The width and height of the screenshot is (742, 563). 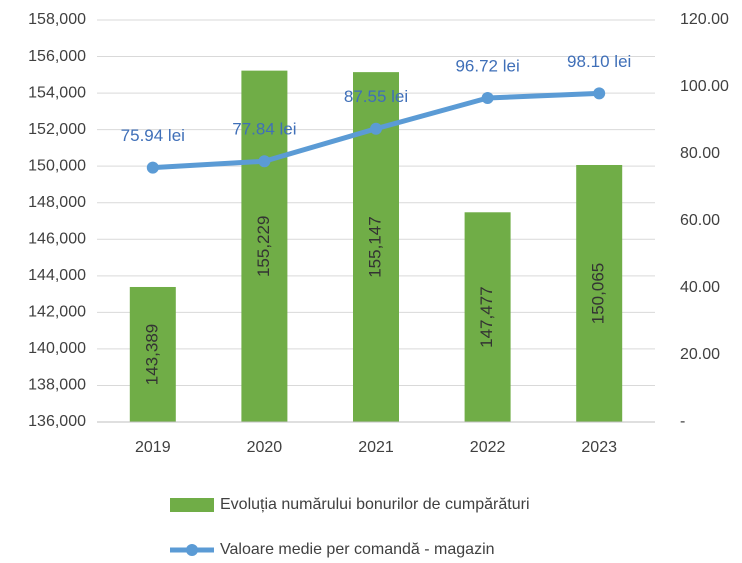 What do you see at coordinates (374, 246) in the screenshot?
I see `bar-value-label: 155,147` at bounding box center [374, 246].